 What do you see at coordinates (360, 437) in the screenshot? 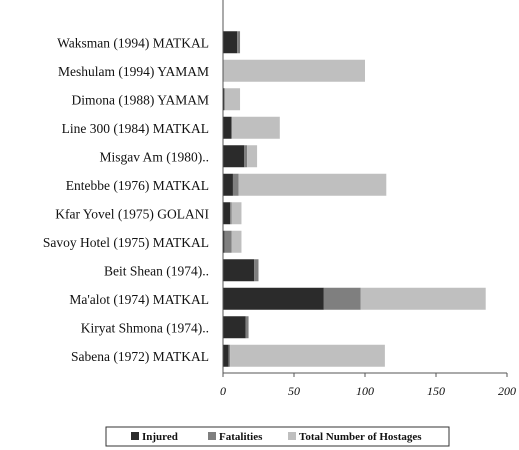
I see `legend-label-total-number-of-hostages: Total Number of Hostages` at bounding box center [360, 437].